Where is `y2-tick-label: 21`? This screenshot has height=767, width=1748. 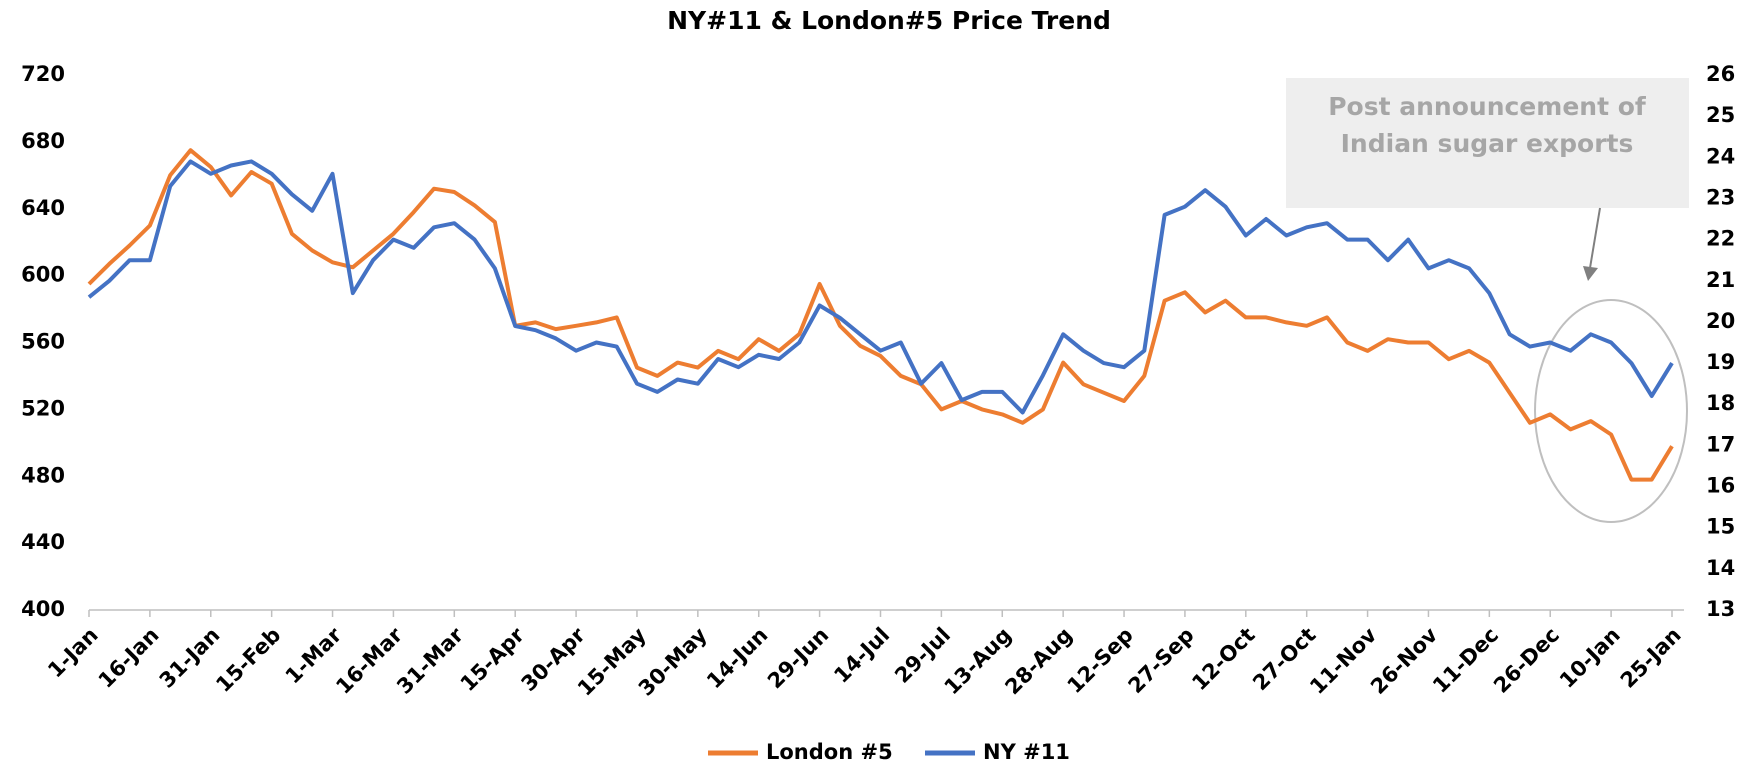
y2-tick-label: 21 is located at coordinates (1720, 280).